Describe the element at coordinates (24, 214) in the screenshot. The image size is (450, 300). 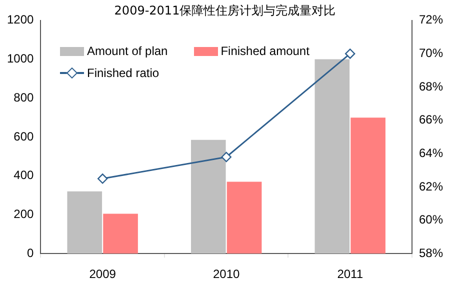
I see `y-tick-label: 200` at that location.